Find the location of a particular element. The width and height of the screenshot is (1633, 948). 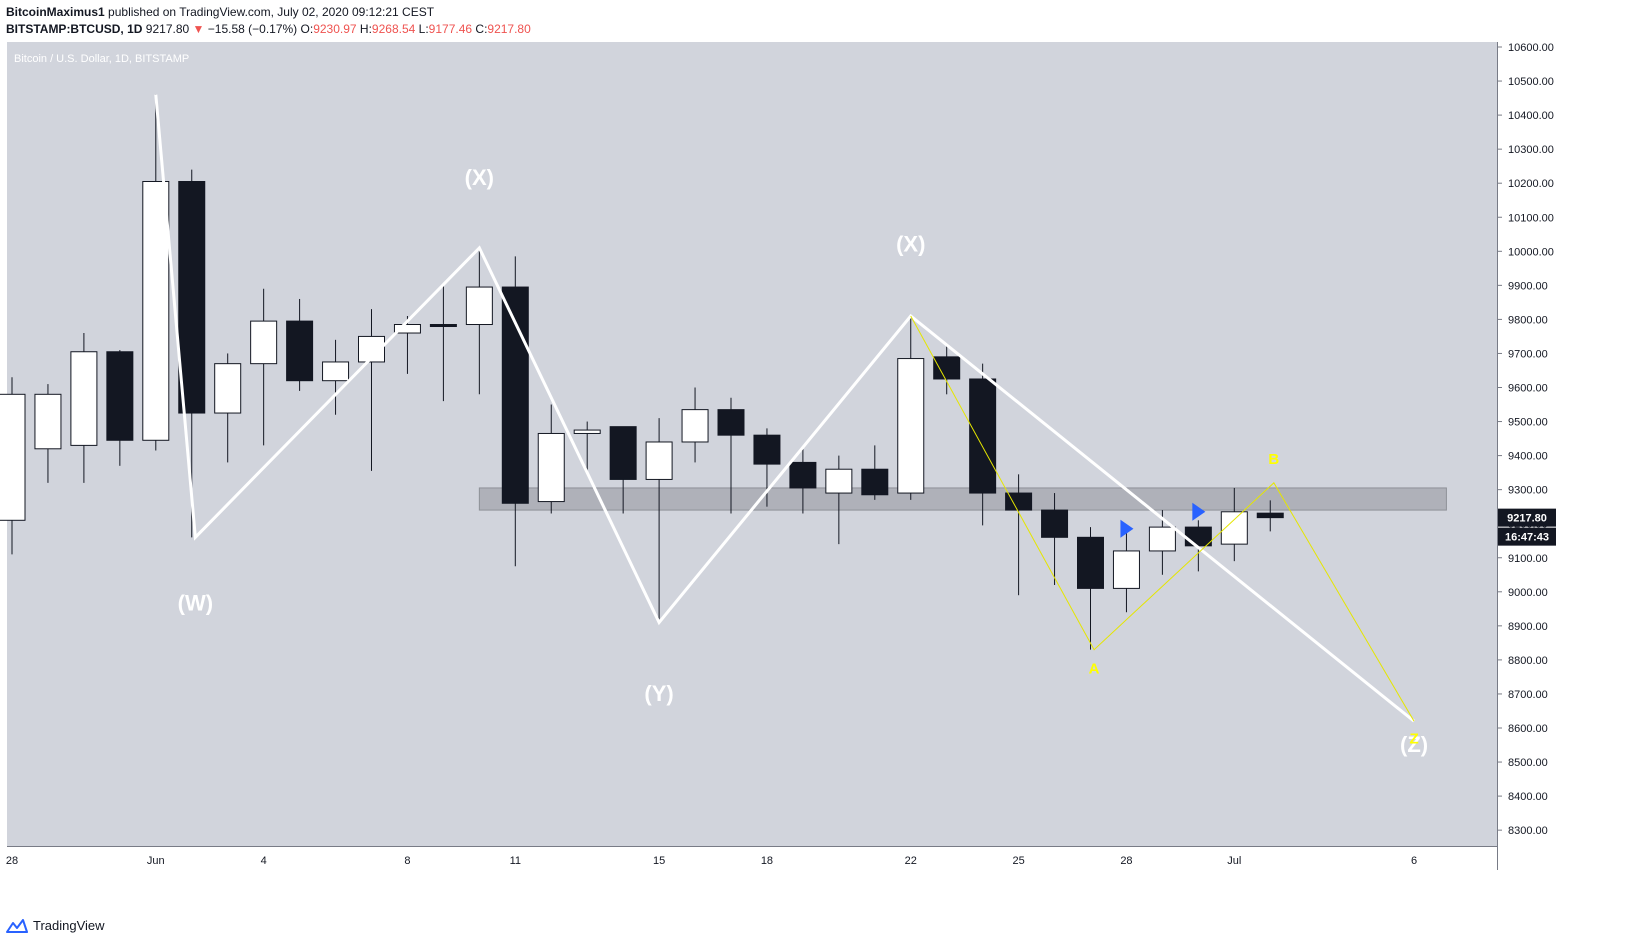

countdown-label: 16:47:43 is located at coordinates (1527, 538).